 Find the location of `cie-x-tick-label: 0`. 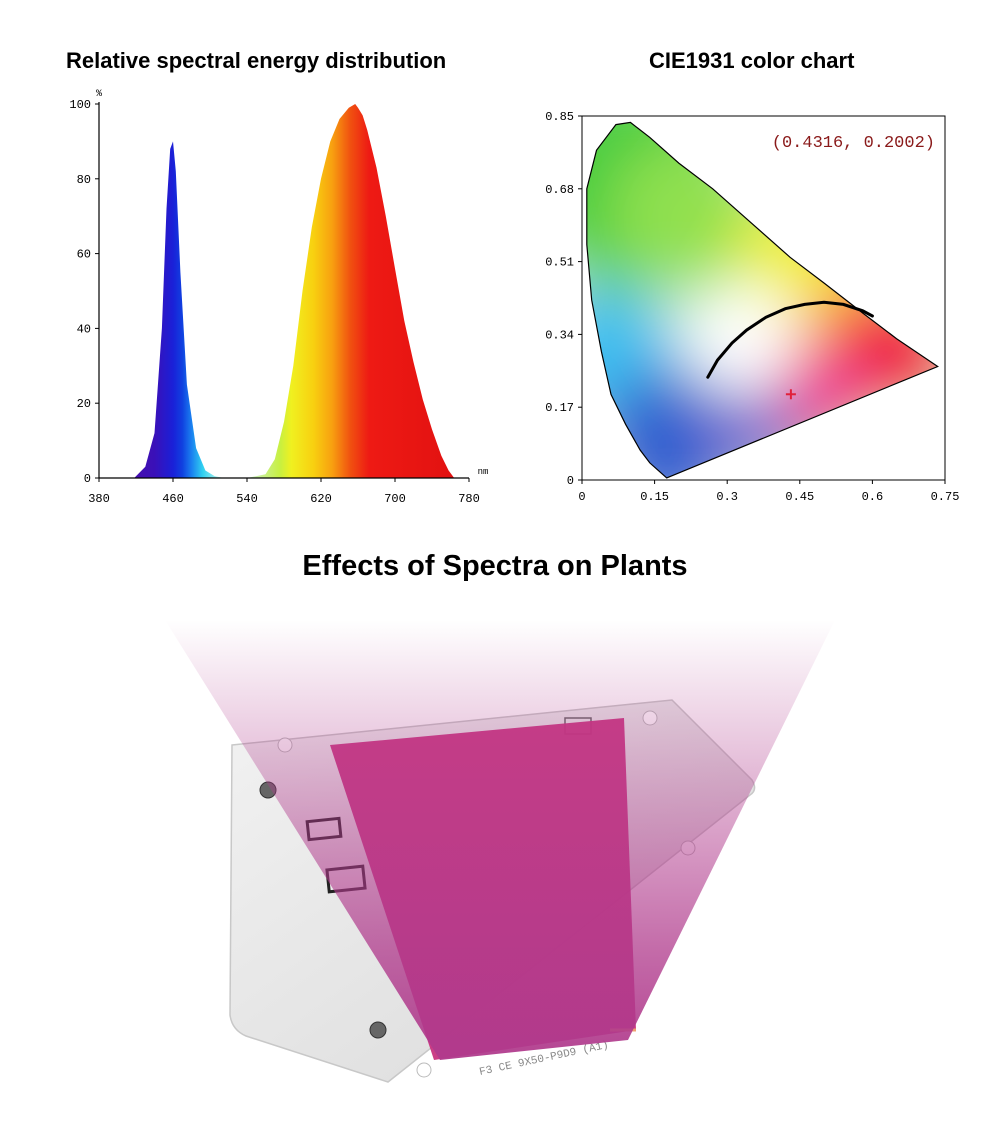

cie-x-tick-label: 0 is located at coordinates (581, 497).